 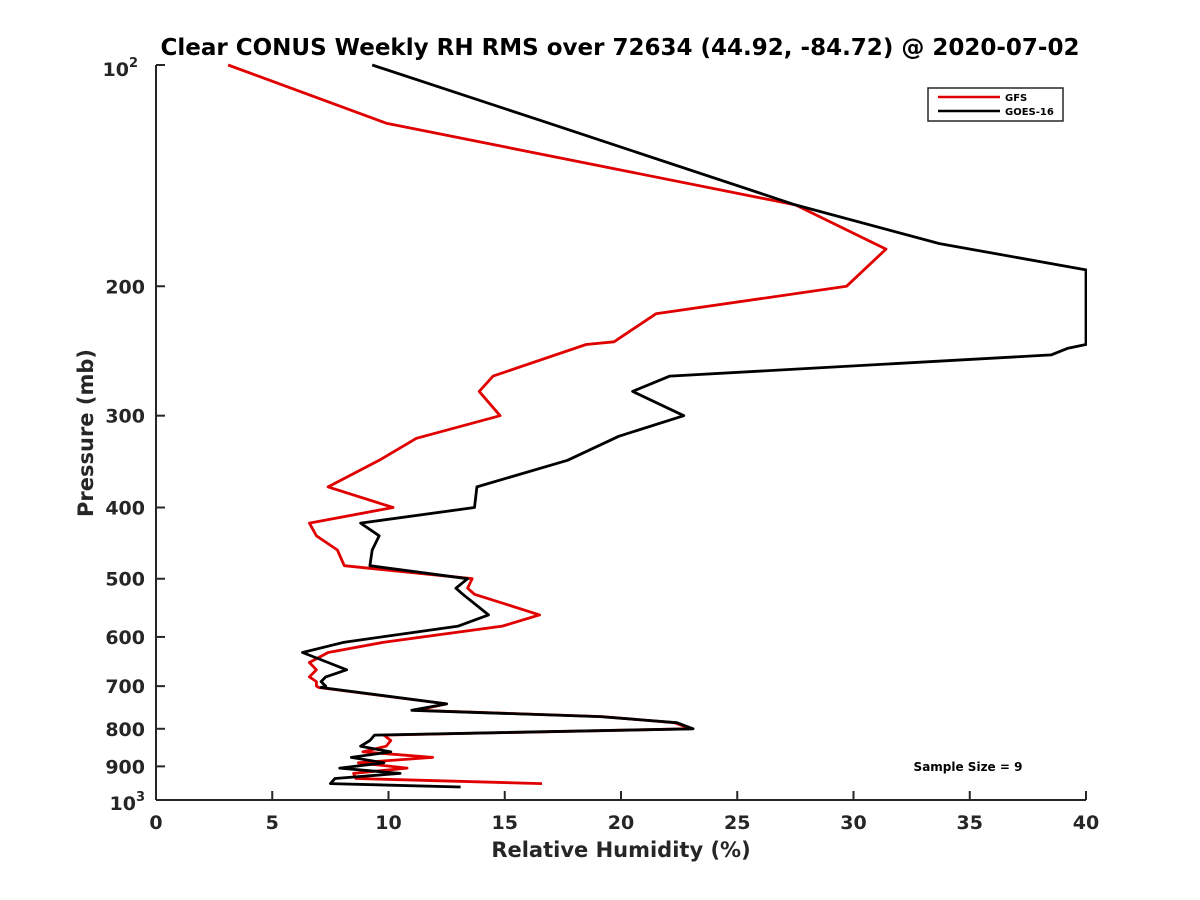 I want to click on y-tick-label: 900, so click(x=125, y=767).